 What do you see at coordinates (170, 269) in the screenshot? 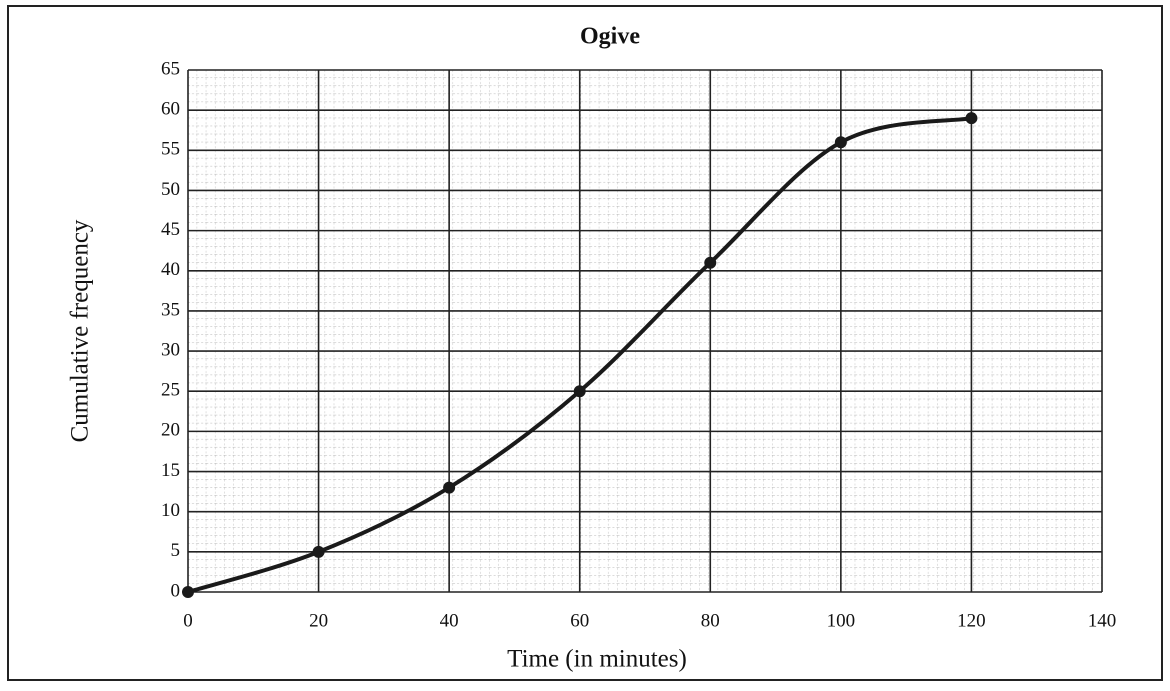
I see `y-tick-label: 40` at bounding box center [170, 269].